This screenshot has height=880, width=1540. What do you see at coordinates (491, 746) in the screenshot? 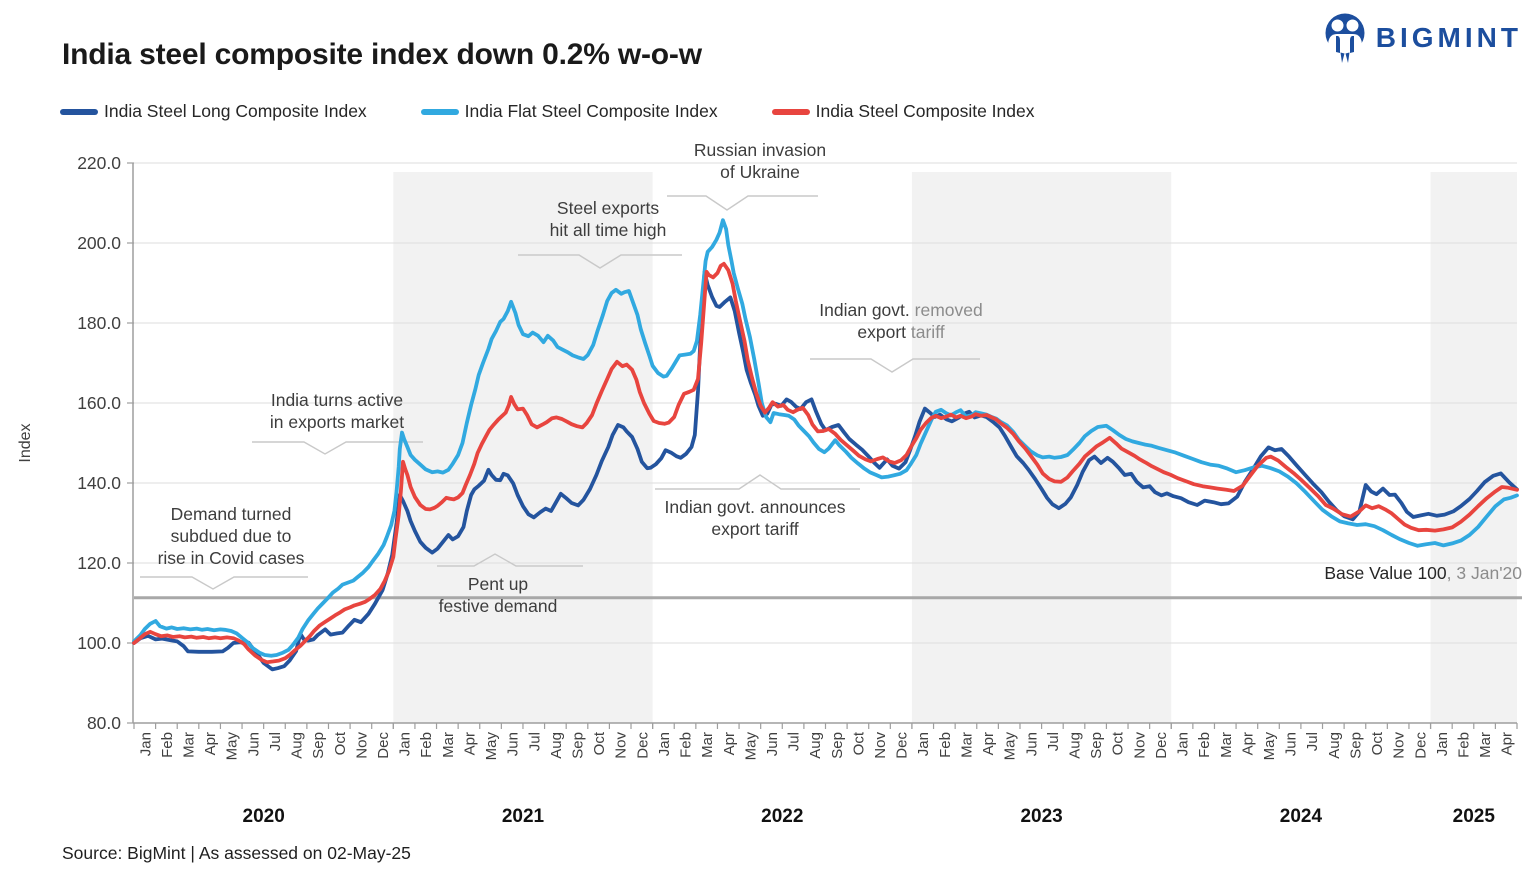
I see `month-label-2021-May: May` at bounding box center [491, 746].